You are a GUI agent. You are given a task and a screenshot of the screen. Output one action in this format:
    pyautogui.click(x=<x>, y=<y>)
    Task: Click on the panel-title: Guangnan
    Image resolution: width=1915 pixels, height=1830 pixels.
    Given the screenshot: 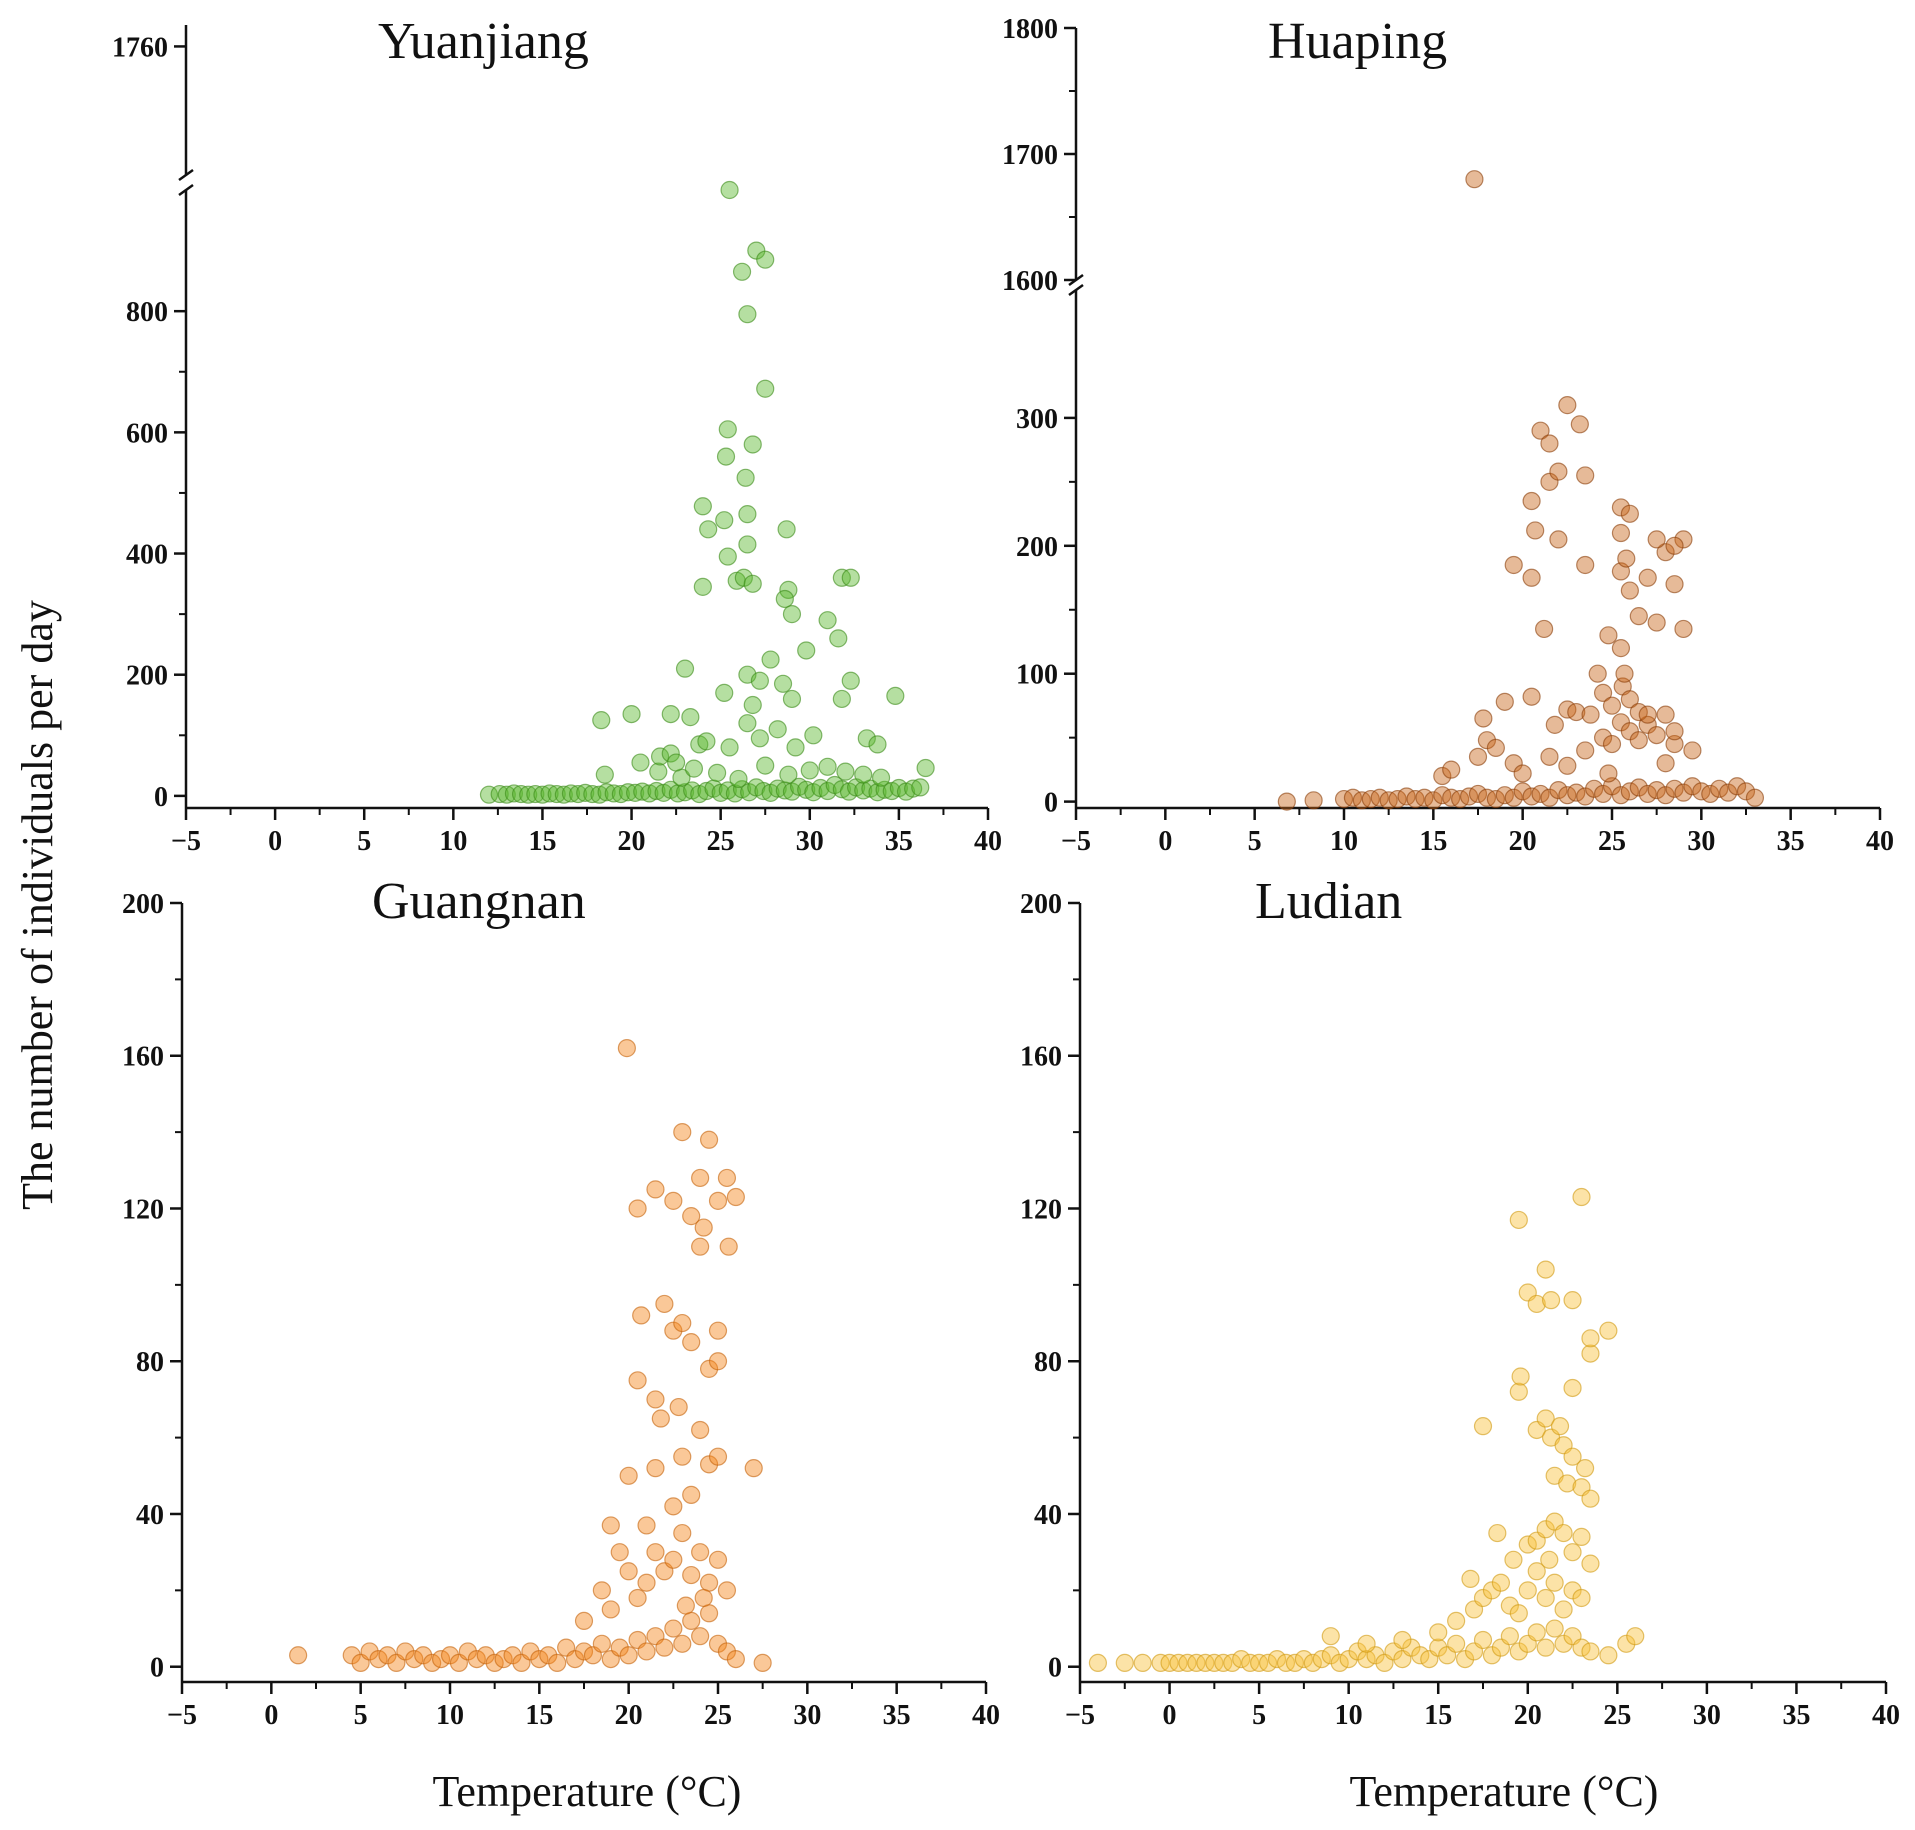 What is the action you would take?
    pyautogui.click(x=479, y=901)
    